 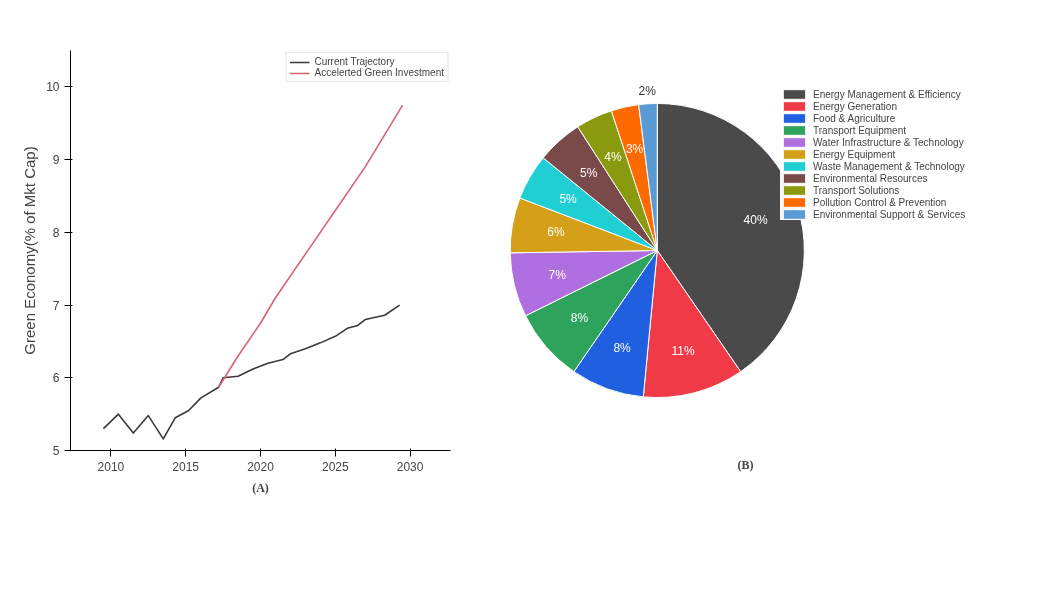 What do you see at coordinates (56, 160) in the screenshot?
I see `y-tick-label: 9` at bounding box center [56, 160].